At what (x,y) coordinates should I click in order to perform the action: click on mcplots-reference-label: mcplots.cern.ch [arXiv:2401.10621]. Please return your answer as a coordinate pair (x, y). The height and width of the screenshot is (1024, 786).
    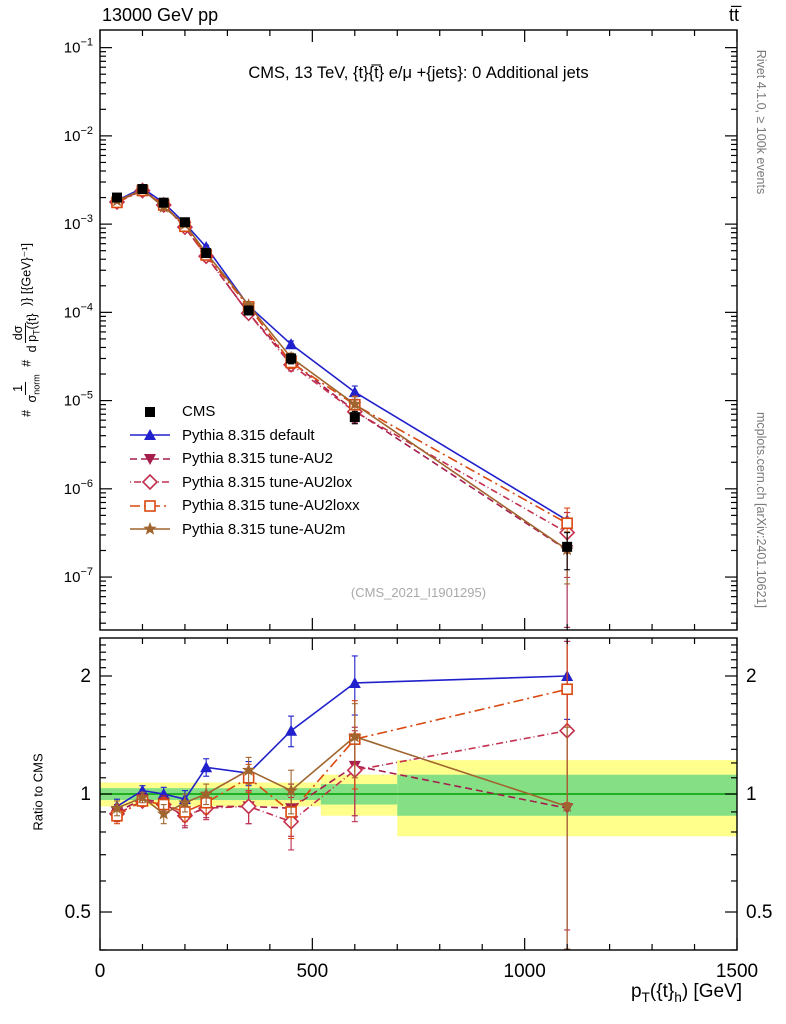
    Looking at the image, I should click on (761, 510).